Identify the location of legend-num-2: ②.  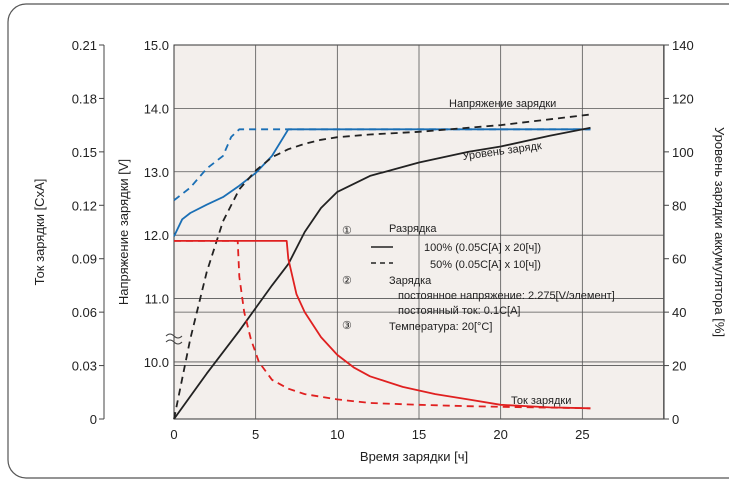
(347, 281).